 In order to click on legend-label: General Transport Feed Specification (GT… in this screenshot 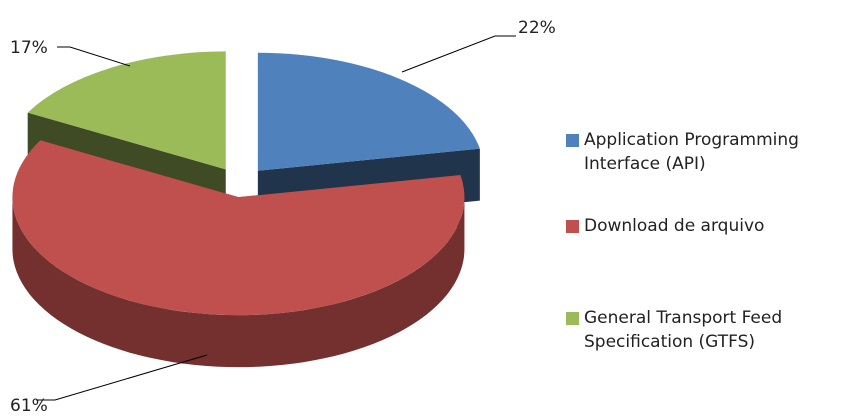, I will do `click(683, 330)`.